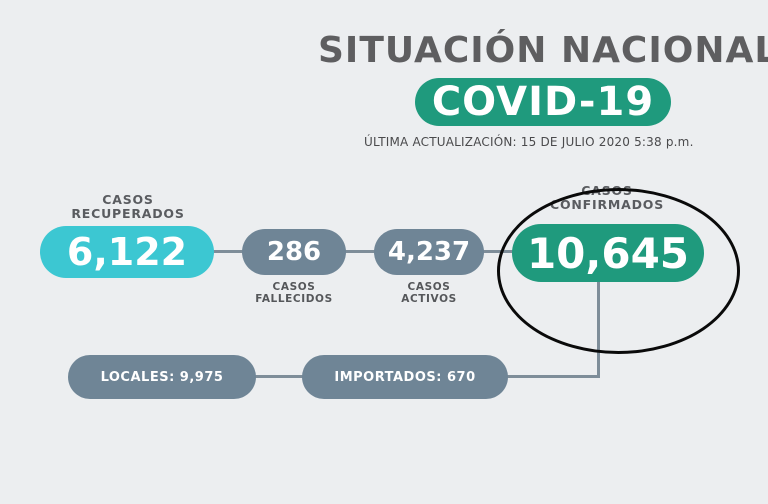  Describe the element at coordinates (498, 251) in the screenshot. I see `connector-active-confirmed` at that location.